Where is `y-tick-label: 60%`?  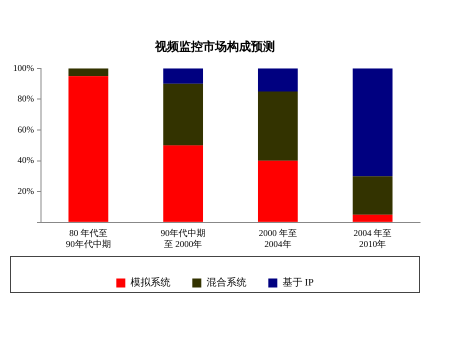
y-tick-label: 60% is located at coordinates (25, 129).